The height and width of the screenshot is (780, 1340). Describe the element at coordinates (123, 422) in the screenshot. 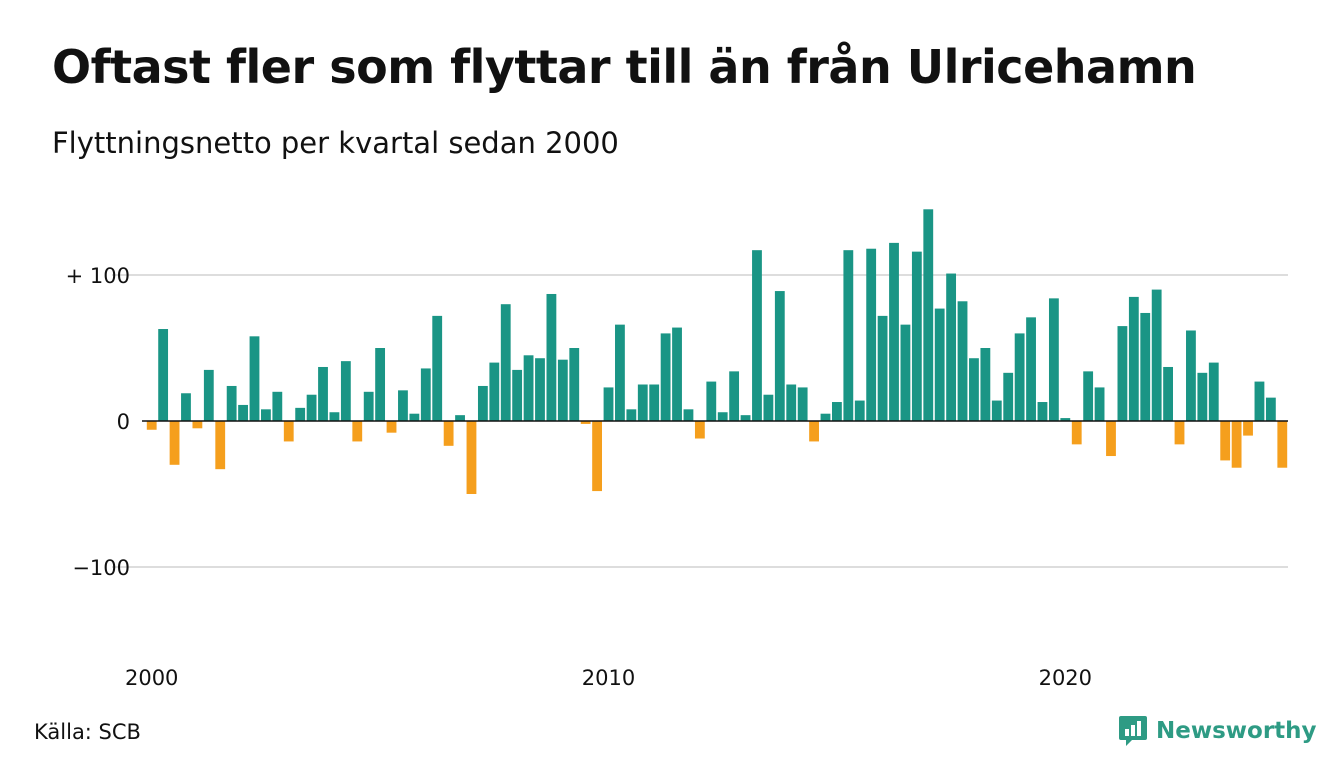

I see `y-tick-label: 0` at that location.